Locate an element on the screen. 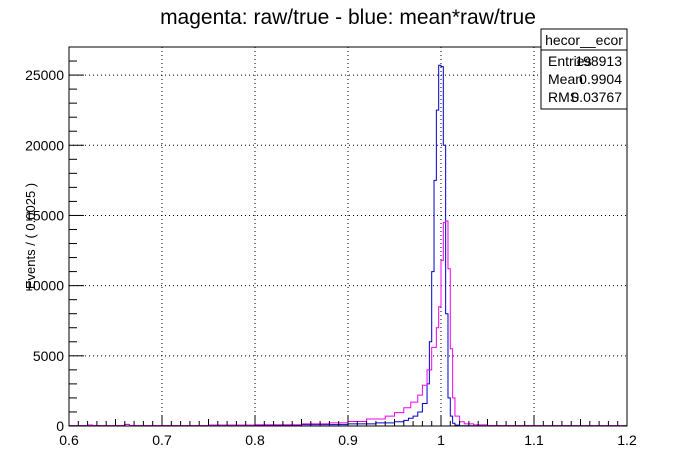  x-tick-label: 1 is located at coordinates (441, 440).